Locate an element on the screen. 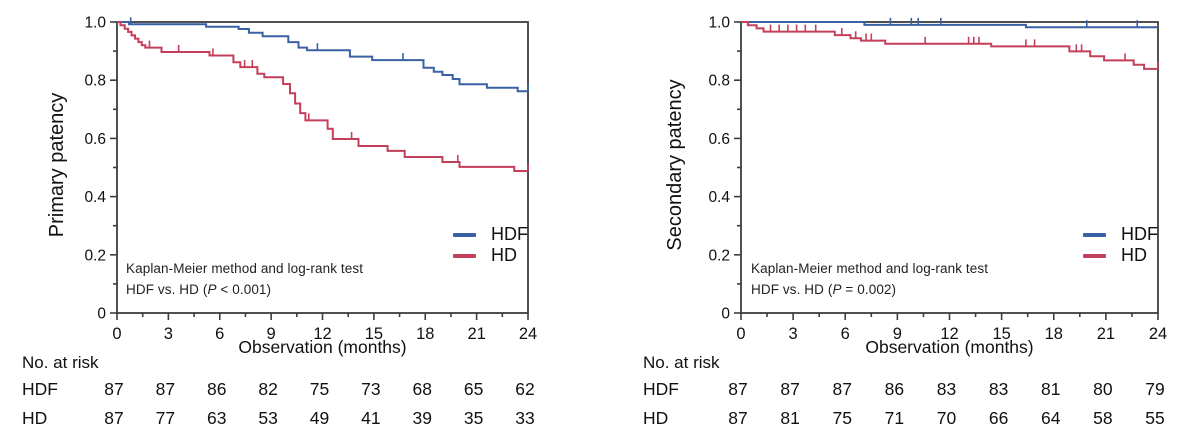  risk-count: 68 is located at coordinates (422, 389).